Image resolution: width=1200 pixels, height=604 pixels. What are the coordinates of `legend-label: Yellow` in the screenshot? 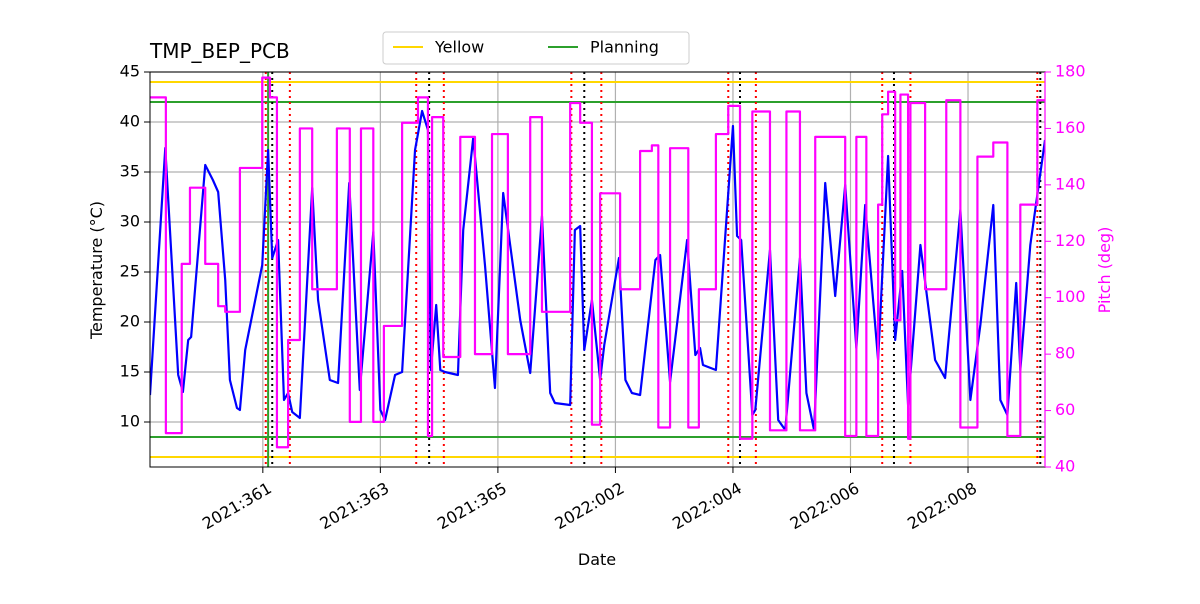 It's located at (459, 47).